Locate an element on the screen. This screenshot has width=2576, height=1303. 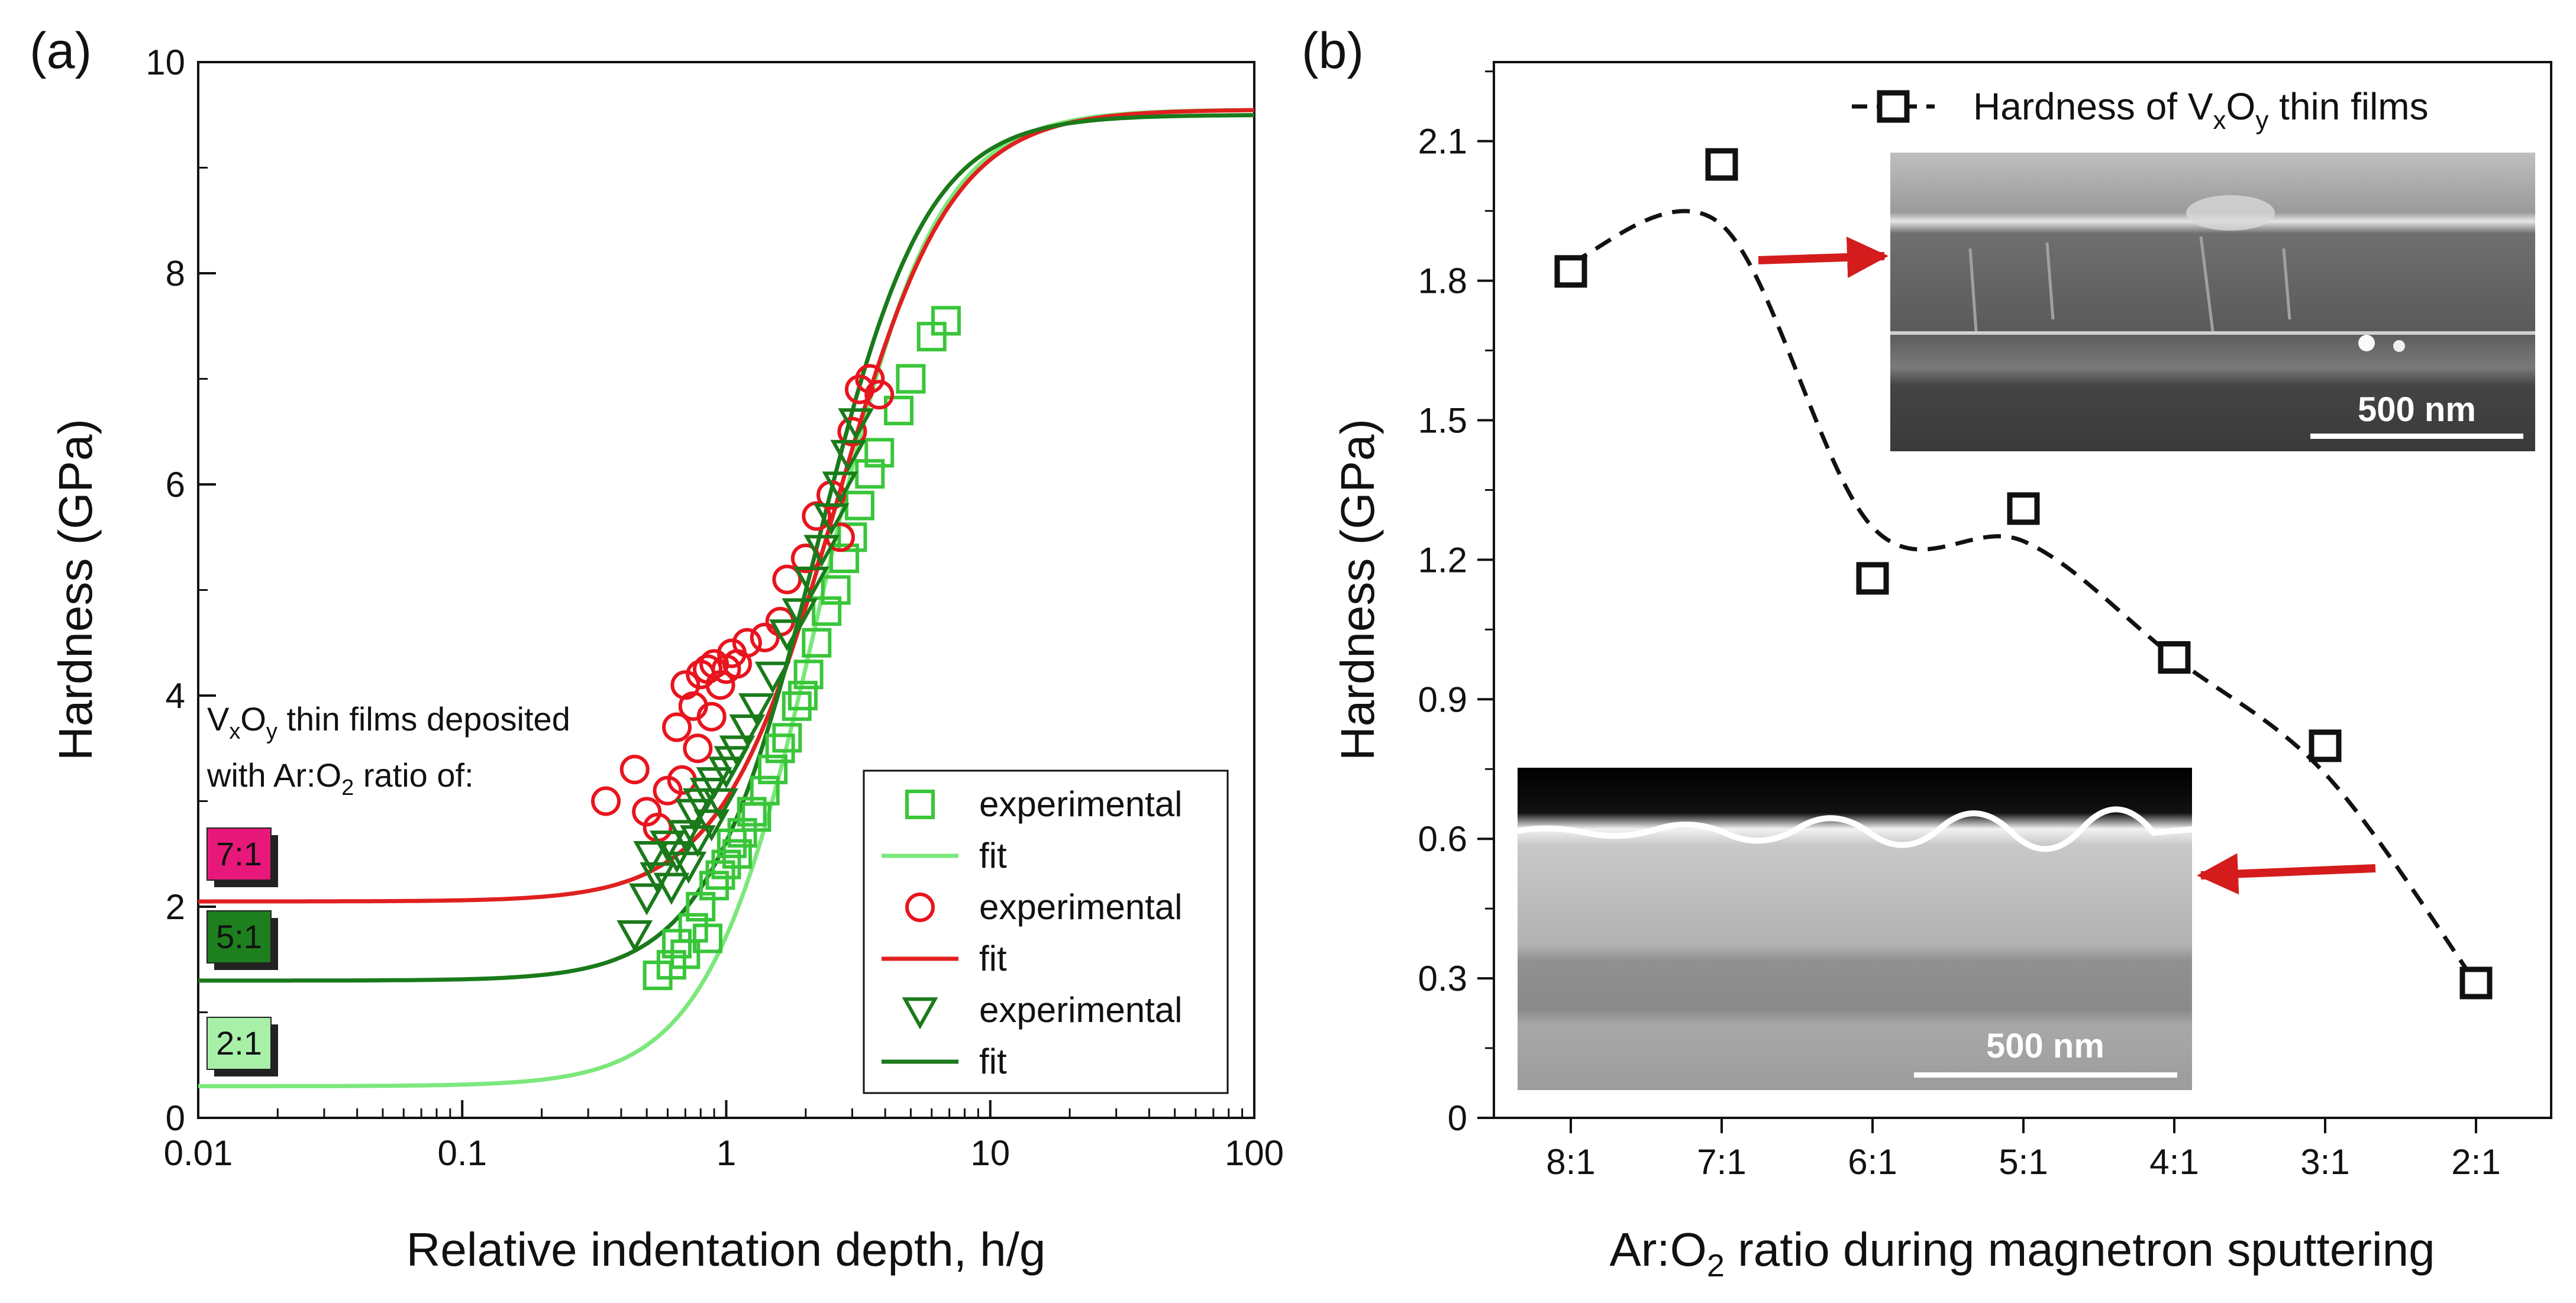
y-tick-label: 2 is located at coordinates (175, 907).